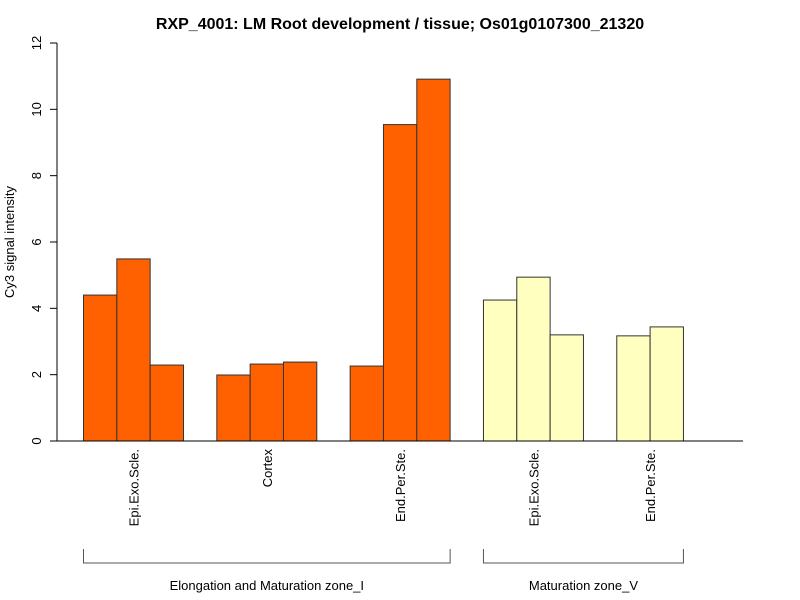 The width and height of the screenshot is (800, 600). Describe the element at coordinates (267, 468) in the screenshot. I see `category-label: Cortex` at that location.